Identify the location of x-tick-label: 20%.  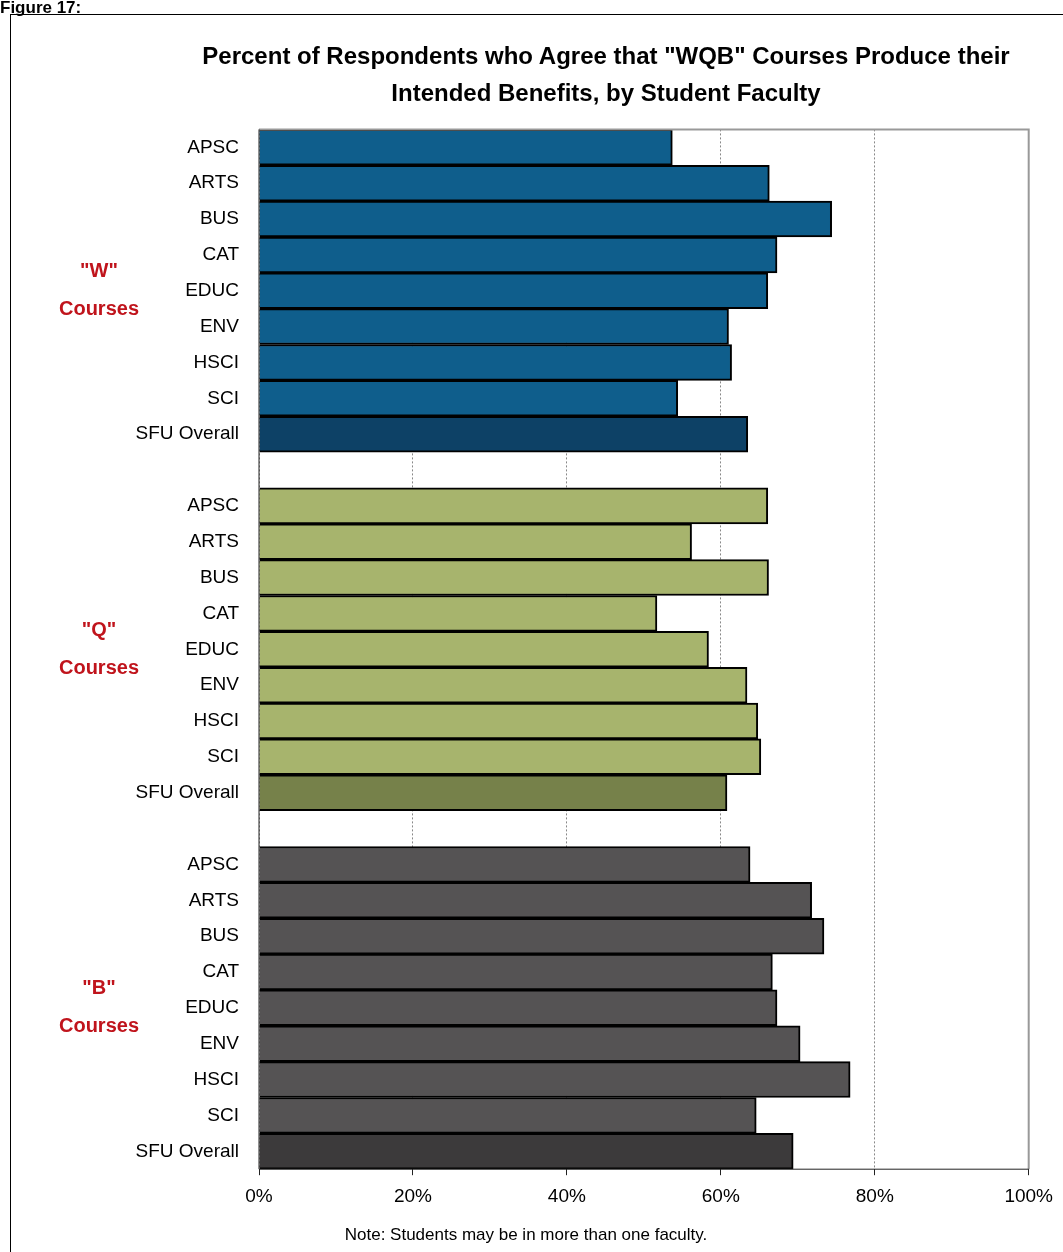
(413, 1195).